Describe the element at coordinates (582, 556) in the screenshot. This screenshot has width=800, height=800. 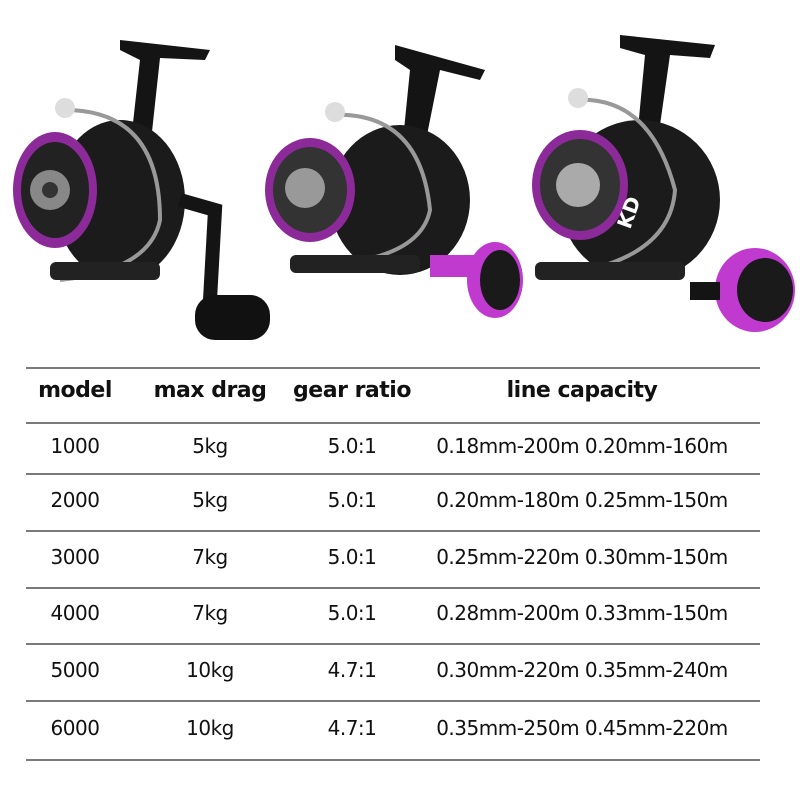
I see `cell-line-capacity: 0.25mm-220m 0.30mm-150m` at that location.